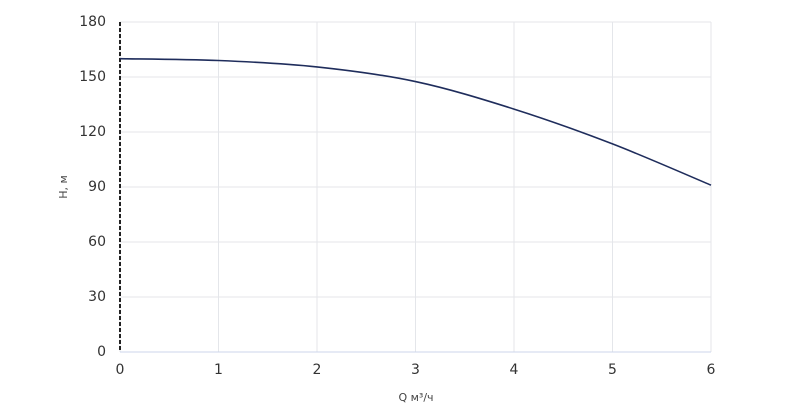 This screenshot has width=800, height=408. I want to click on y-tick-label: 120, so click(92, 132).